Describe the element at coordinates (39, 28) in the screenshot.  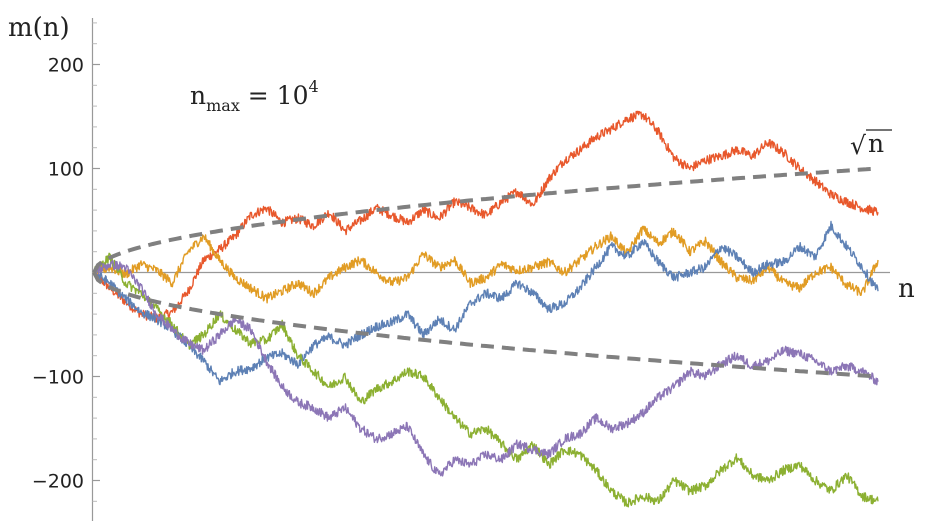
I see `y-axis-label: m(n)` at that location.